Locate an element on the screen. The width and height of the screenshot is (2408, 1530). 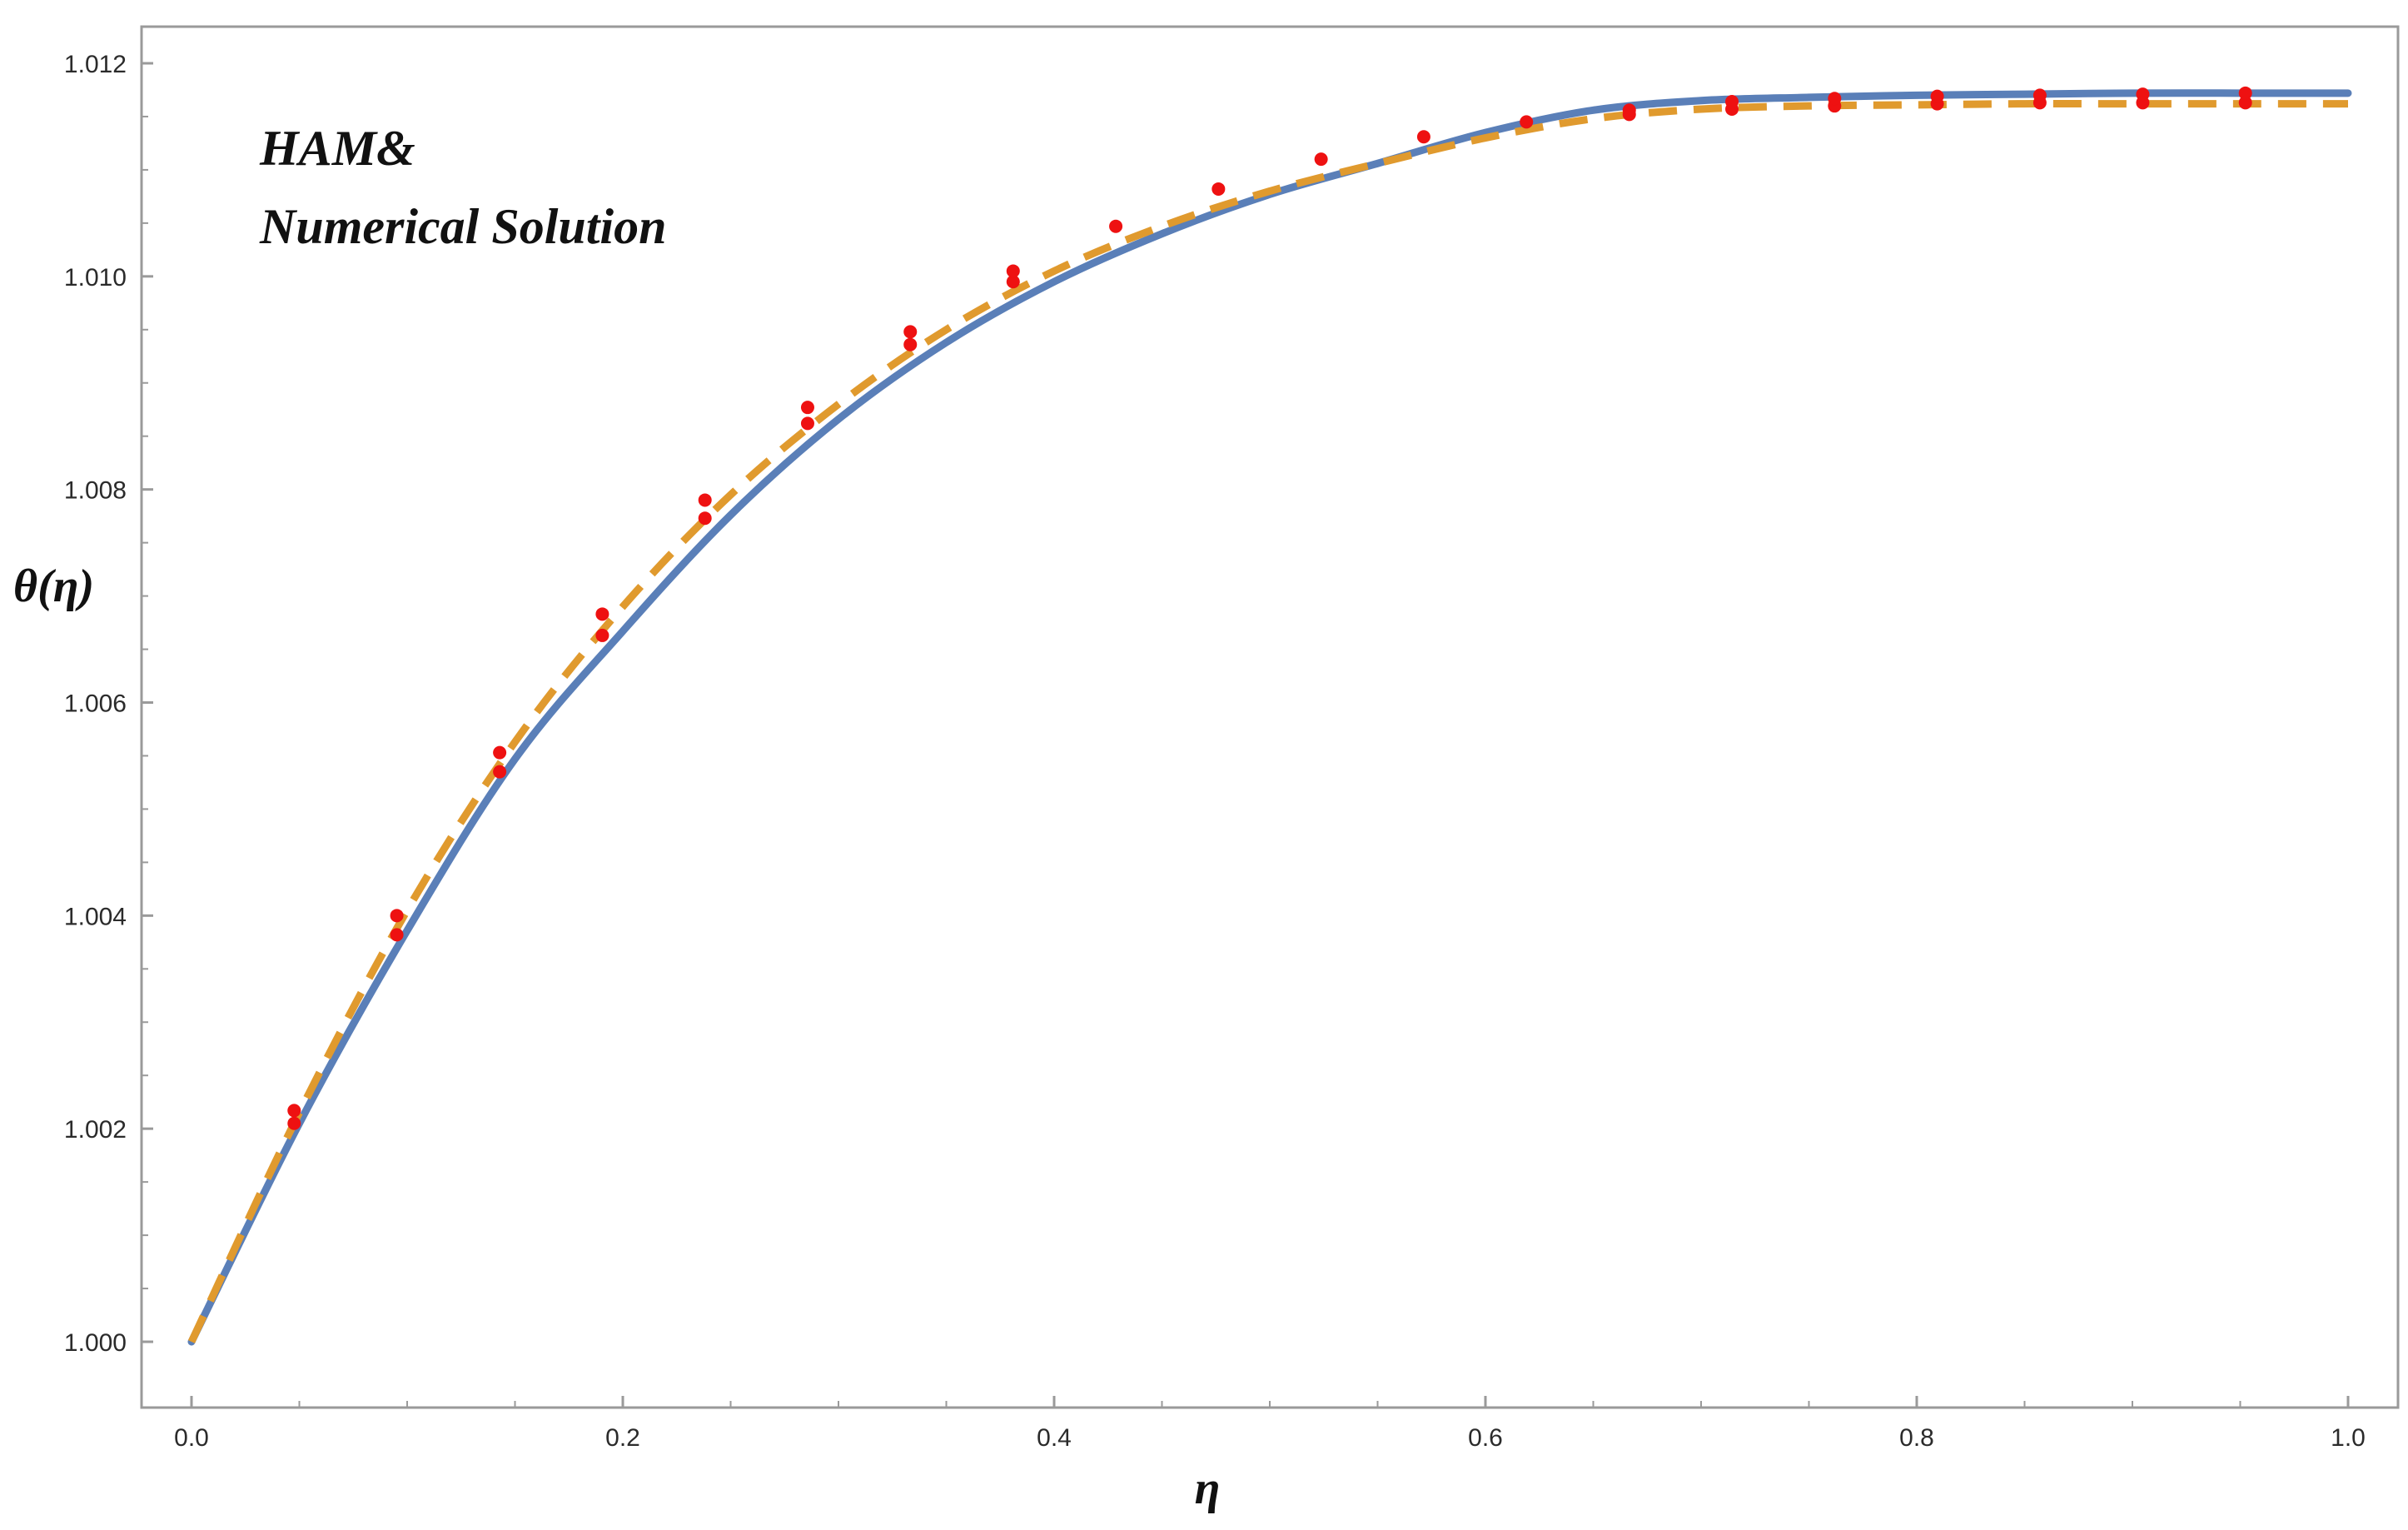
x-tick-label: 0.6 is located at coordinates (1485, 1438).